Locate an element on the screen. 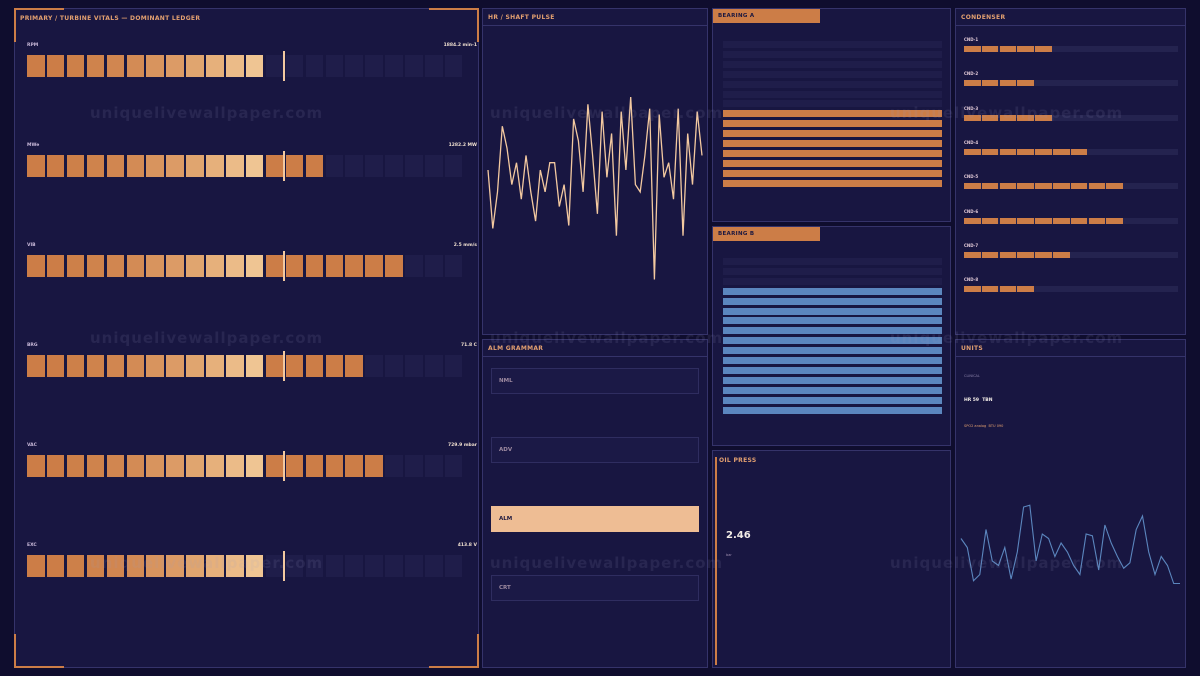 The image size is (1200, 676). bearing-a-panel: BEARING A is located at coordinates (831, 115).